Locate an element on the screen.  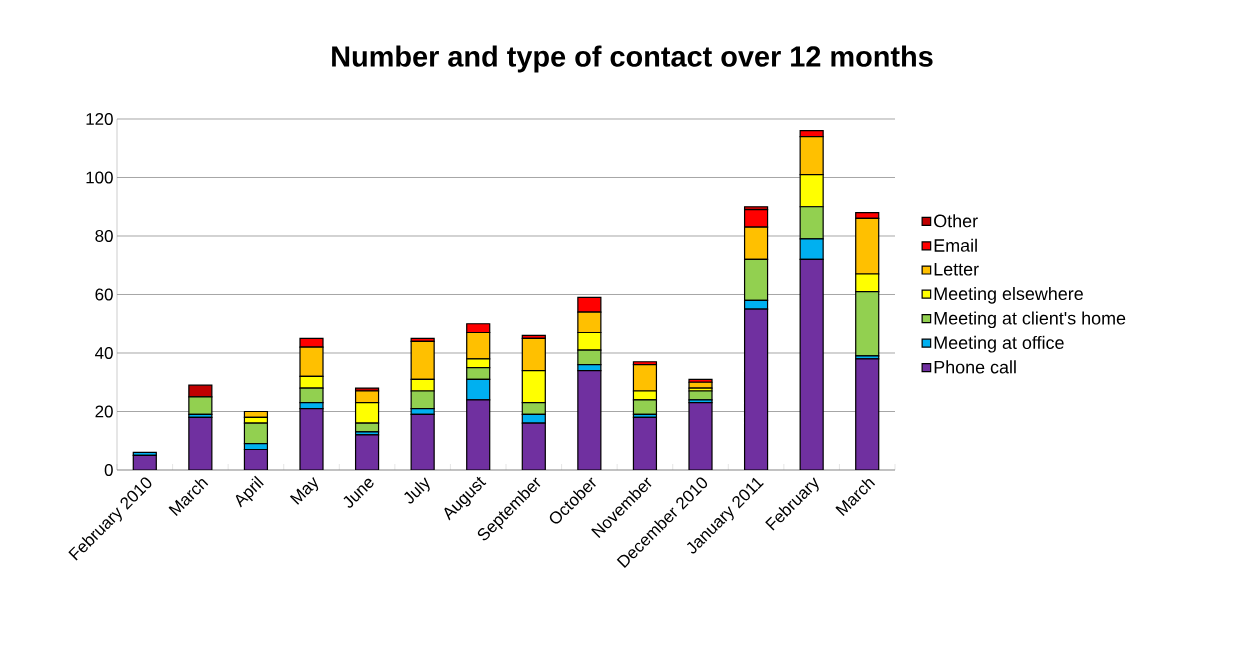
legend-label: Email is located at coordinates (955, 245).